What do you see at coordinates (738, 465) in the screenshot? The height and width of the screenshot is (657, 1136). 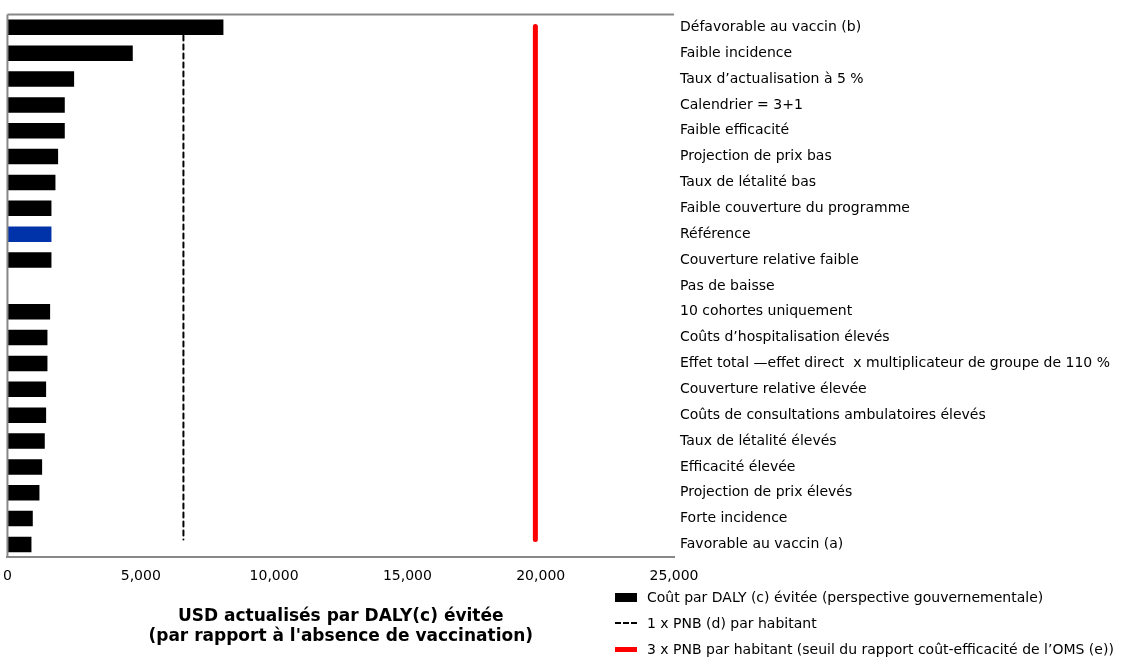 I see `y-tick-label: Efficacité élevée` at bounding box center [738, 465].